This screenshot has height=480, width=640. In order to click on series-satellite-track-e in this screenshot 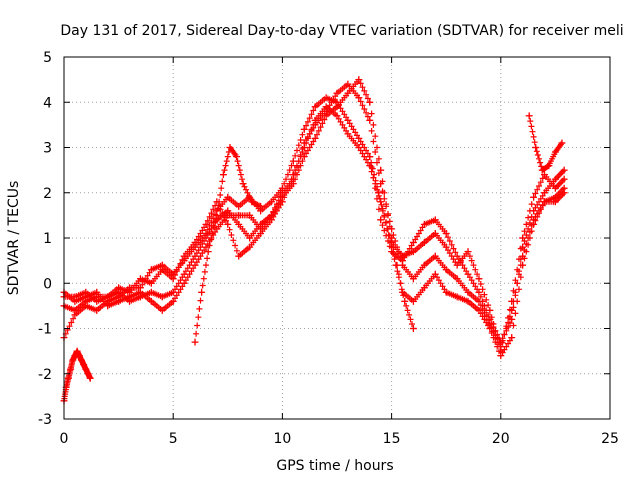, I will do `click(228, 245)`.